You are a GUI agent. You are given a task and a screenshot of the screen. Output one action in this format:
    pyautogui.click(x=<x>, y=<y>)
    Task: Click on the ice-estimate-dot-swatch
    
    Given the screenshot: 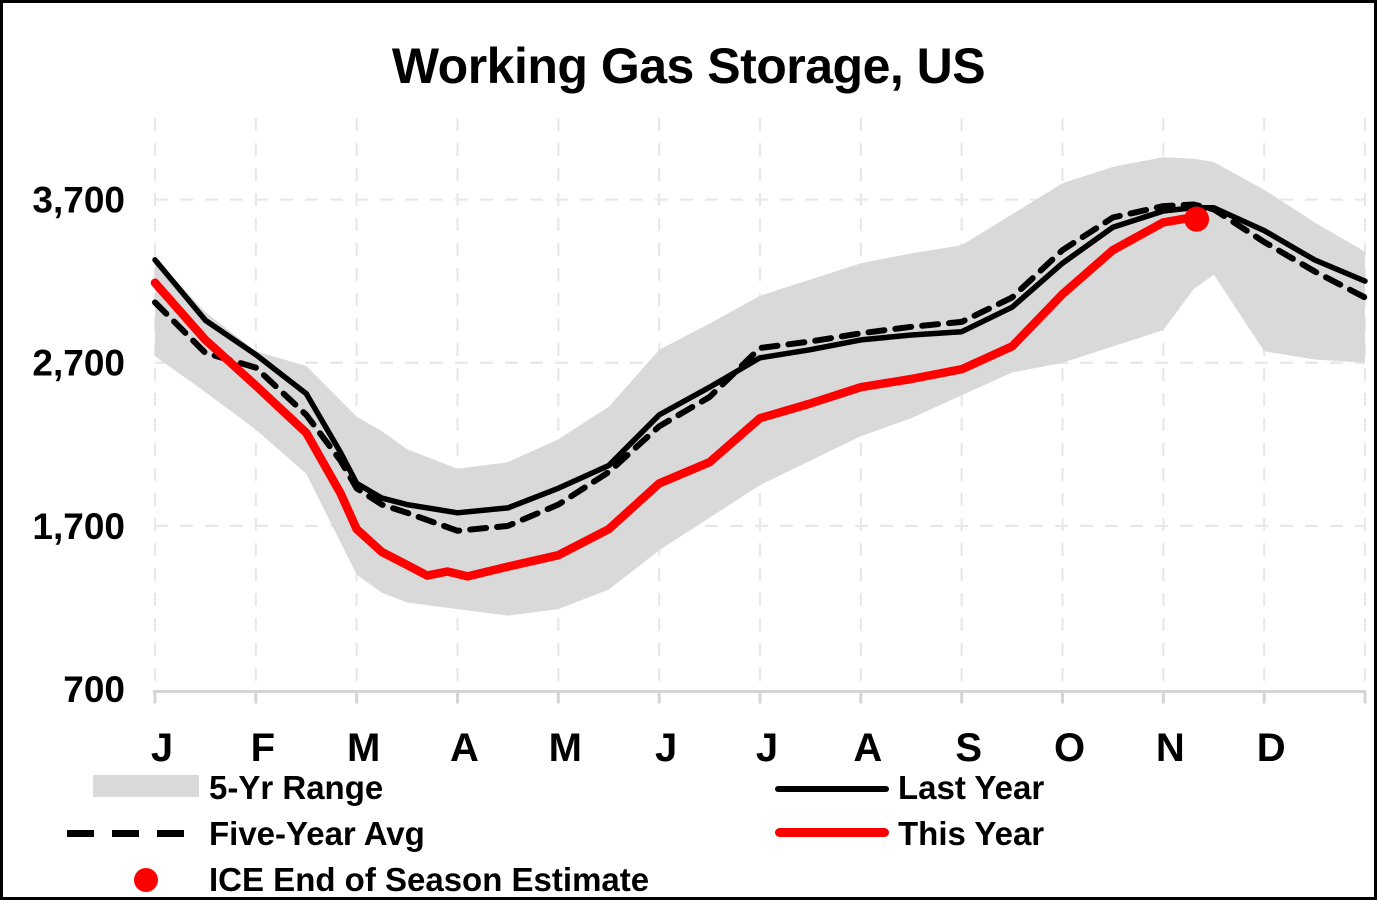 What is the action you would take?
    pyautogui.click(x=146, y=880)
    